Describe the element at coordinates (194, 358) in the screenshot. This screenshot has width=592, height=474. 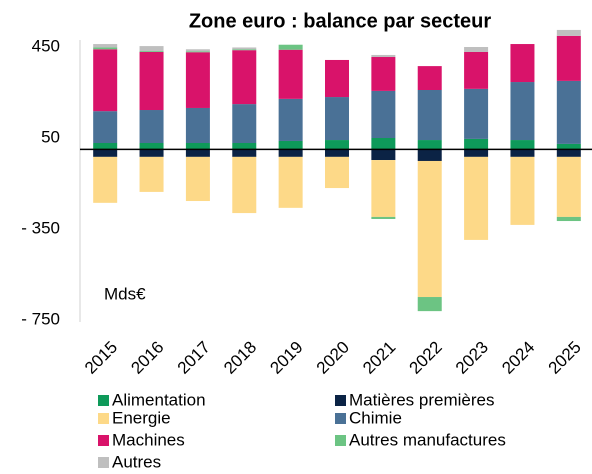
I see `x-tick-label: 2017` at that location.